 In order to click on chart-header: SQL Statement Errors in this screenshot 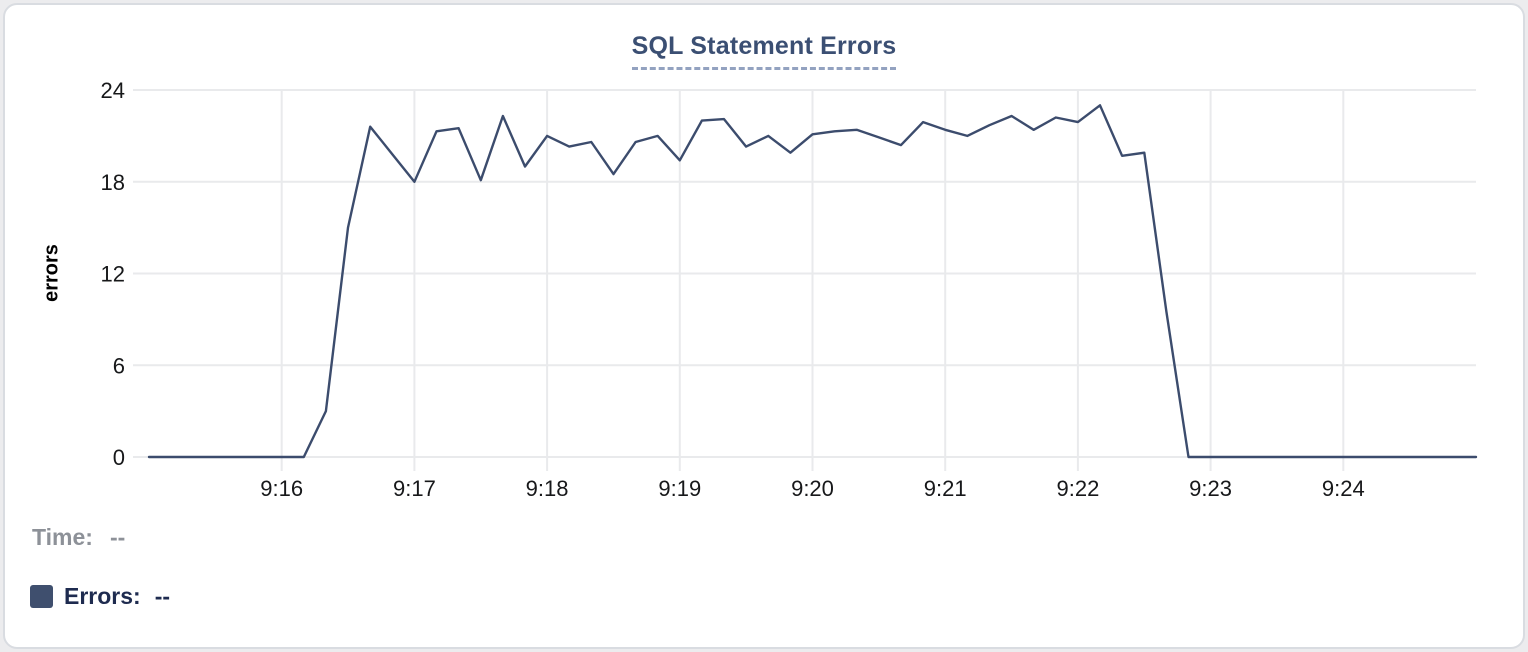, I will do `click(764, 51)`.